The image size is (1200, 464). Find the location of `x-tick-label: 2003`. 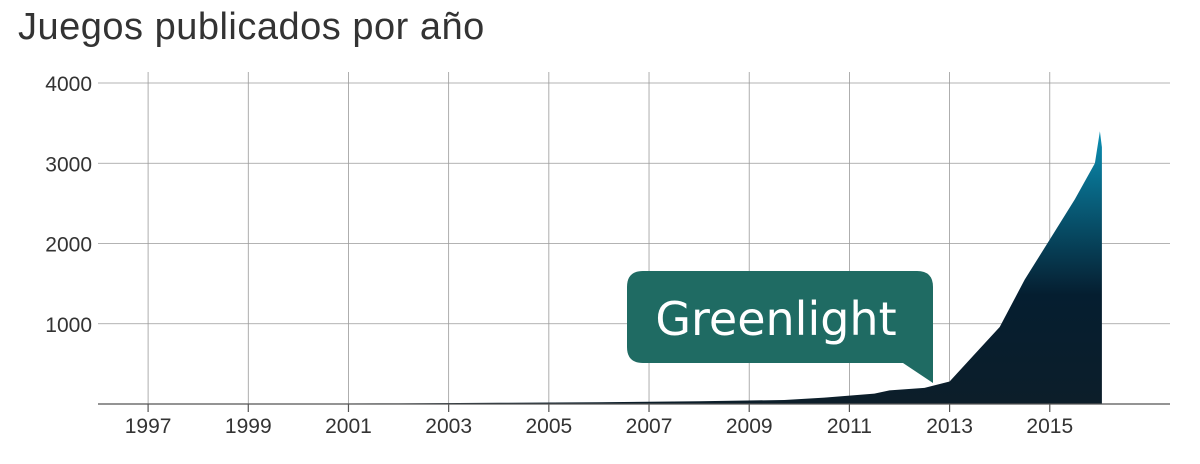

x-tick-label: 2003 is located at coordinates (448, 426).